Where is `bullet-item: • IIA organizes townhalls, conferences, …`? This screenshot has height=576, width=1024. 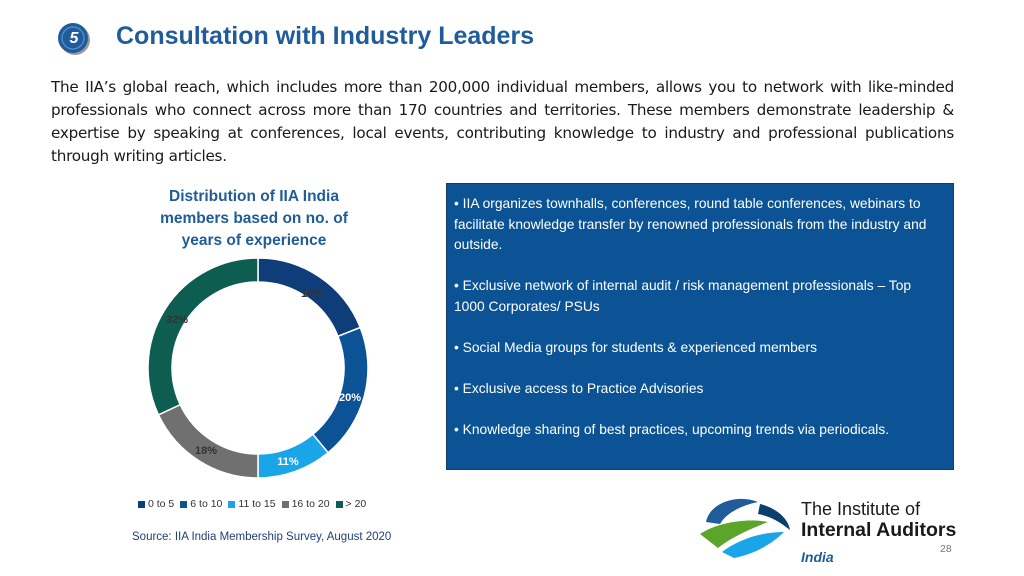
bullet-item: • IIA organizes townhalls, conferences, … is located at coordinates (690, 224).